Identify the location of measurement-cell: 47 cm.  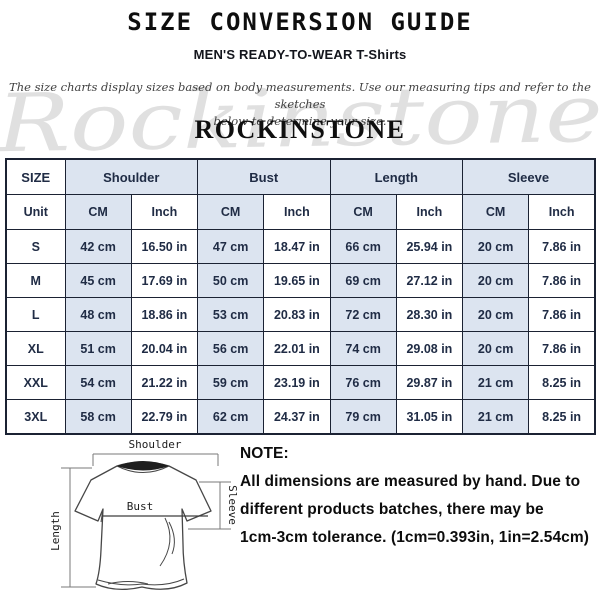
(230, 246).